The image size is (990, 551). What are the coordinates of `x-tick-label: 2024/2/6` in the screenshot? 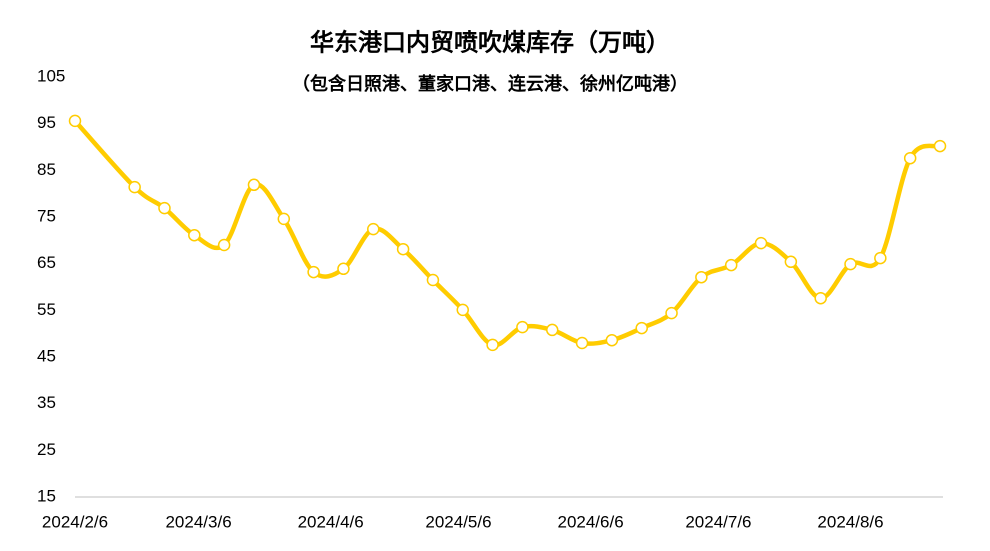 It's located at (75, 521).